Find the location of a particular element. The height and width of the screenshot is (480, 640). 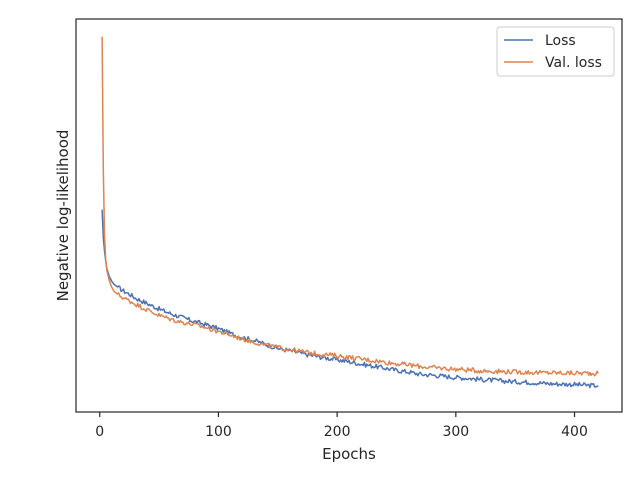

x-tick-label-3: 300 is located at coordinates (455, 432).